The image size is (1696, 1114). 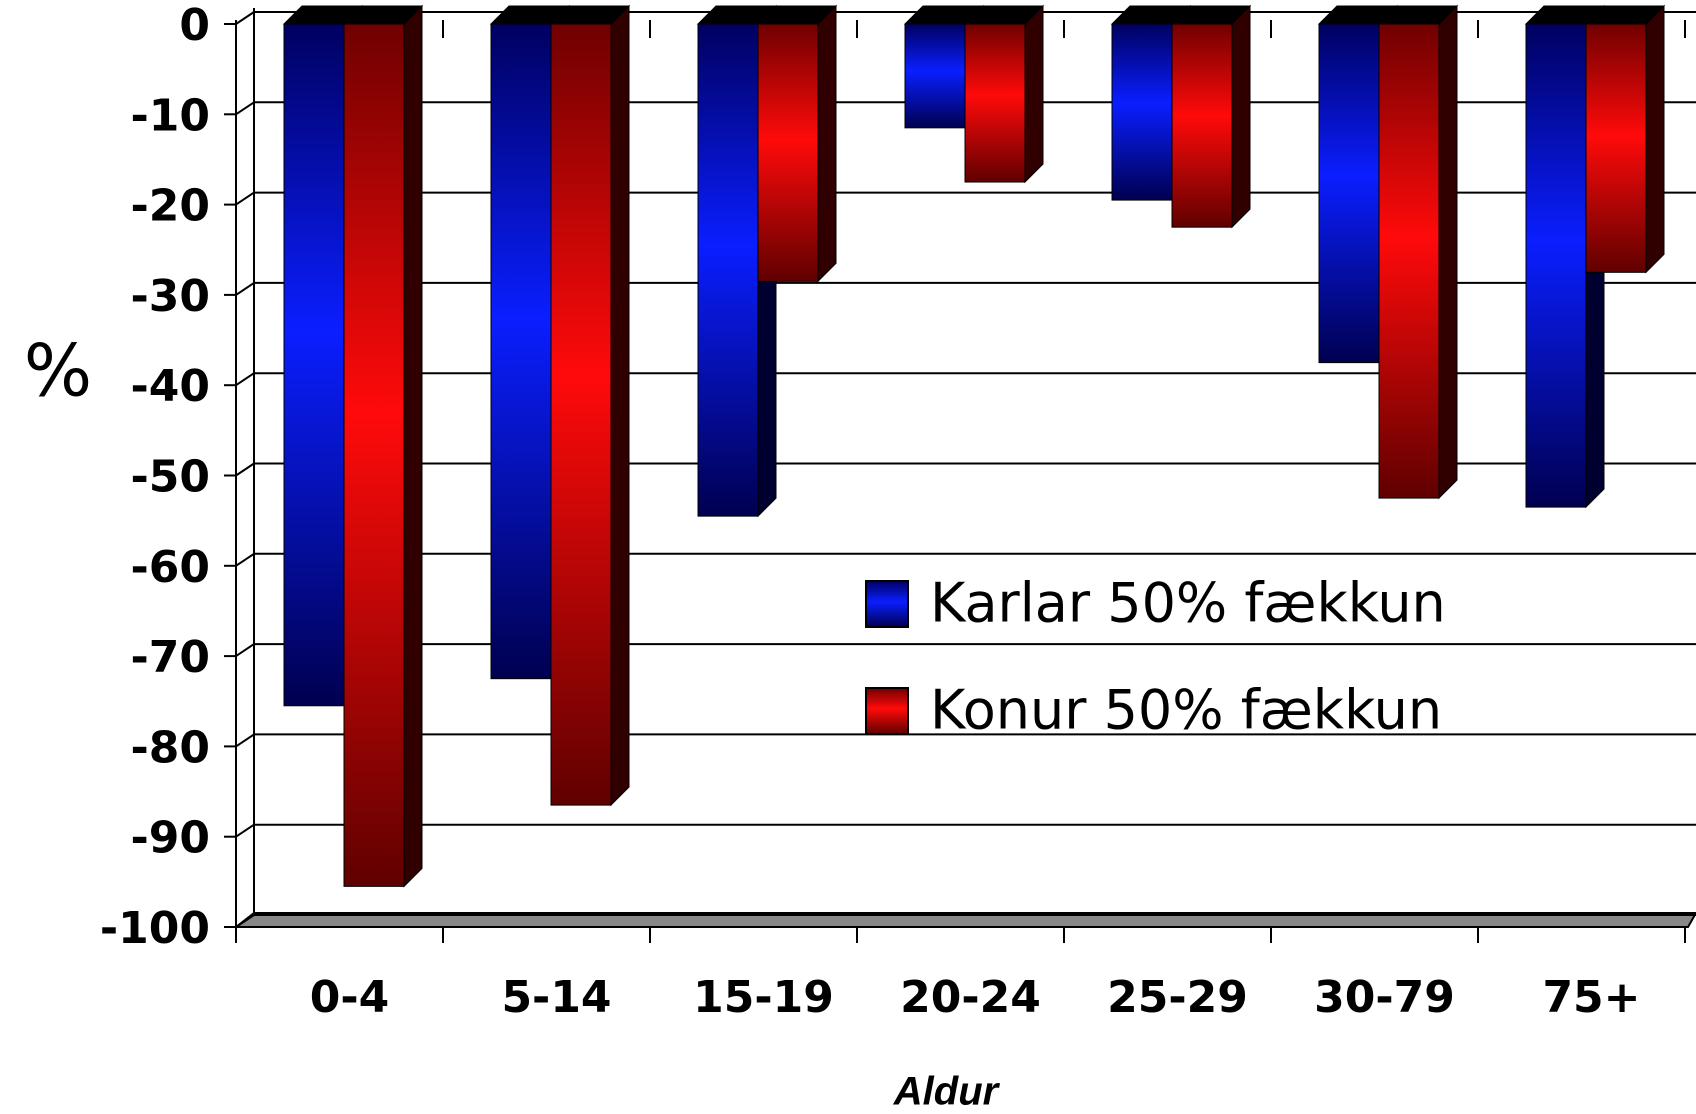 What do you see at coordinates (1384, 997) in the screenshot?
I see `x-tick-label: 30-79` at bounding box center [1384, 997].